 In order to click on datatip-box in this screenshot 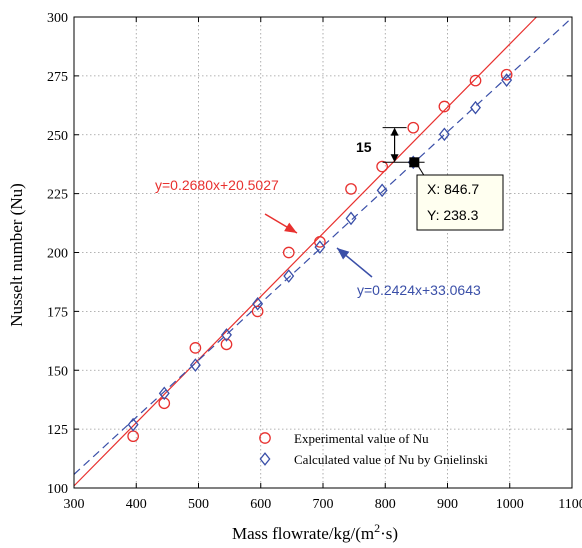, I will do `click(460, 202)`.